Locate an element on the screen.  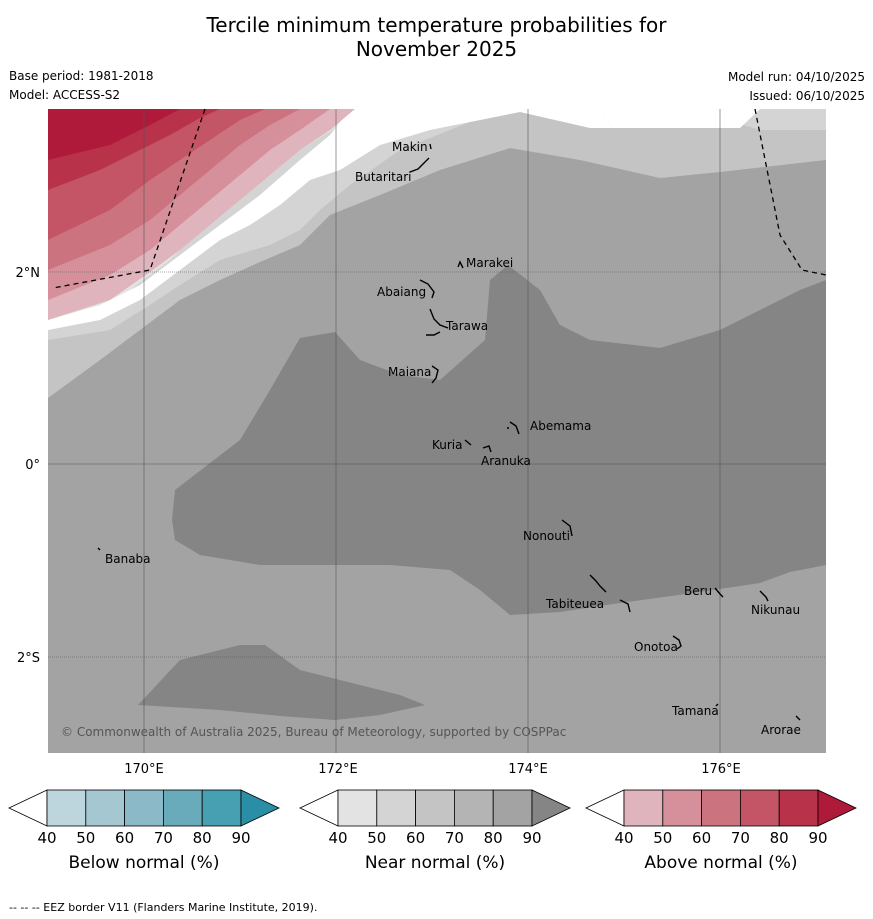
colorbar-1-tick-90: 90 is located at coordinates (532, 838).